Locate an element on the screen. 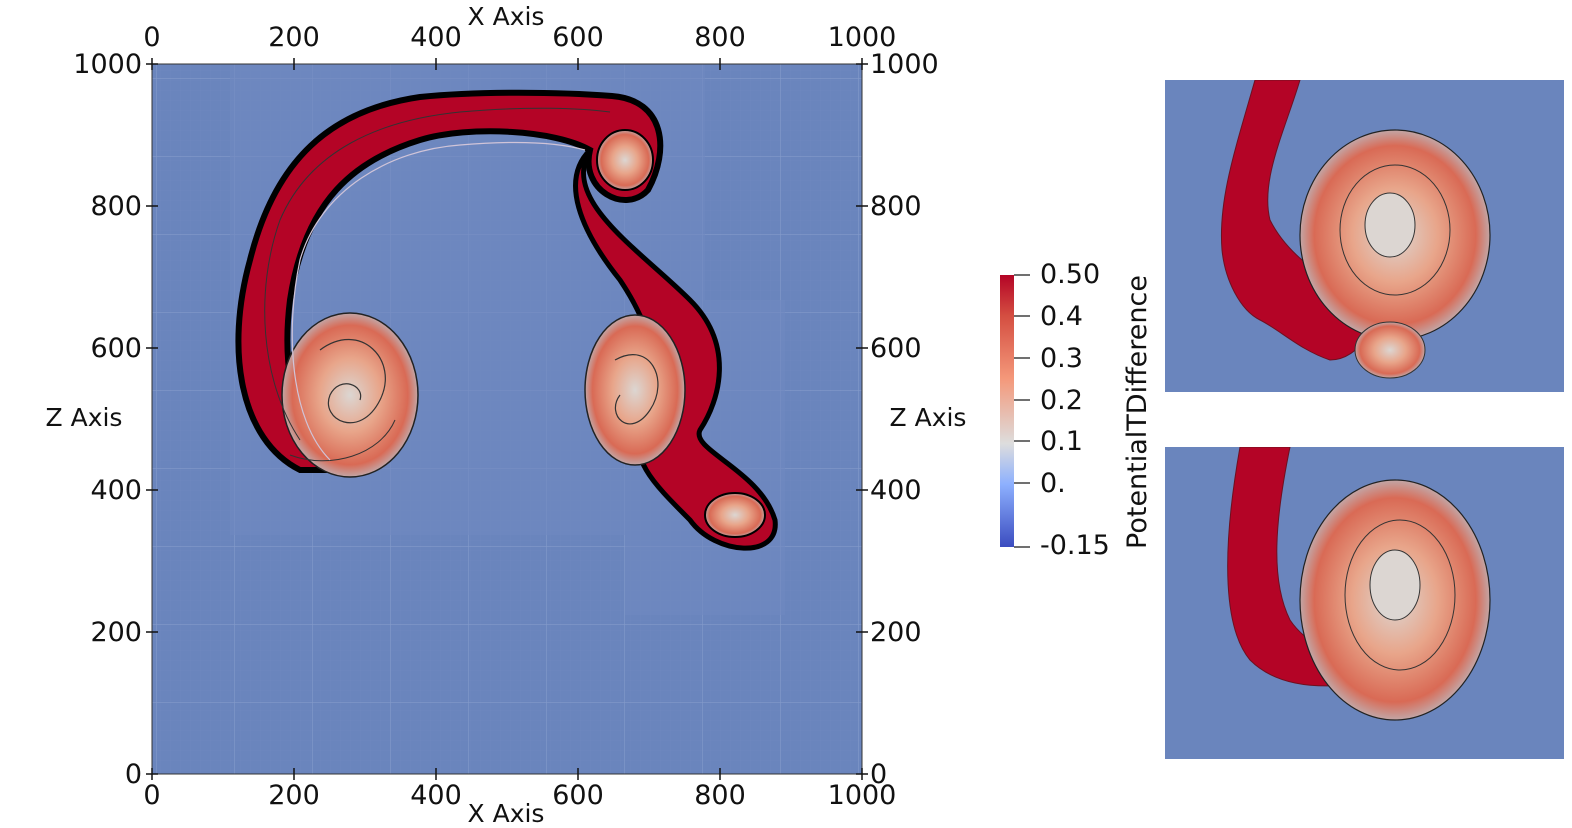  right-vortex is located at coordinates (635, 390).